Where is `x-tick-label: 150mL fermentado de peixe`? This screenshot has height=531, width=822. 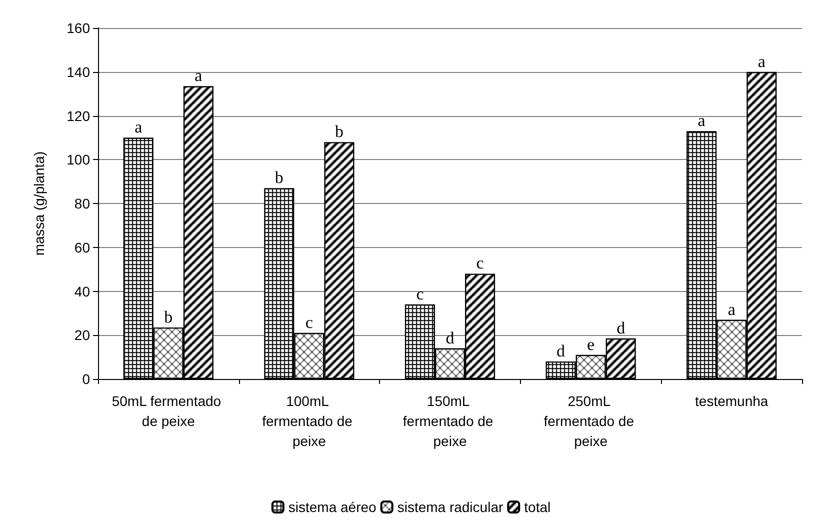 x-tick-label: 150mL fermentado de peixe is located at coordinates (450, 421).